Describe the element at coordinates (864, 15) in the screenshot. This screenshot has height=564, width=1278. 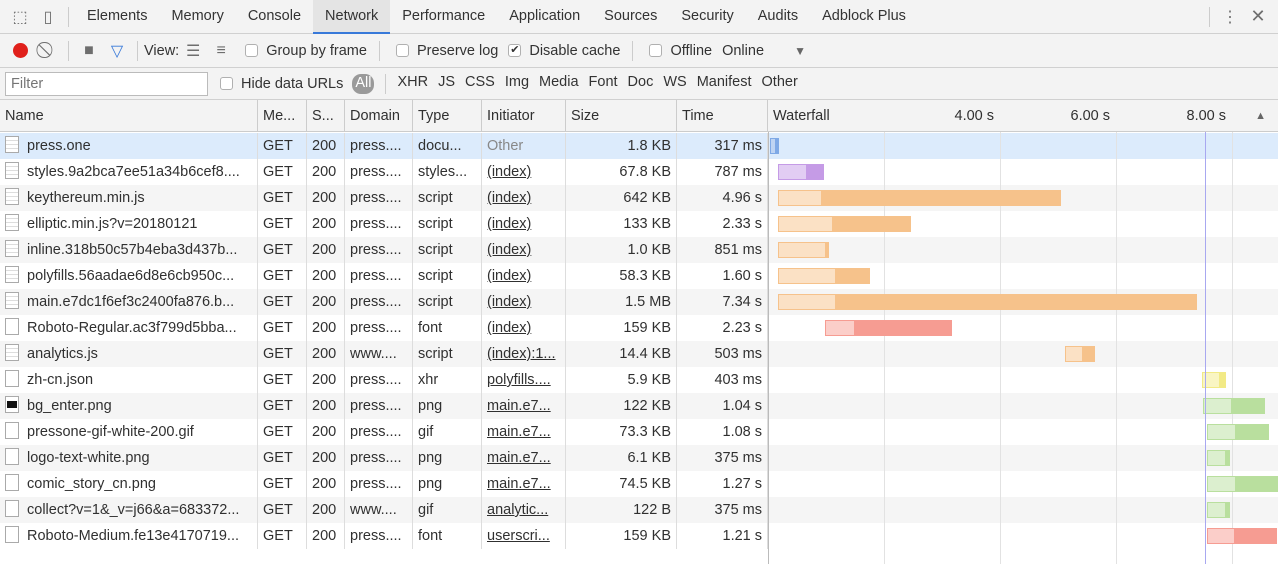
I see `tab-adblock-plus: Adblock Plus` at that location.